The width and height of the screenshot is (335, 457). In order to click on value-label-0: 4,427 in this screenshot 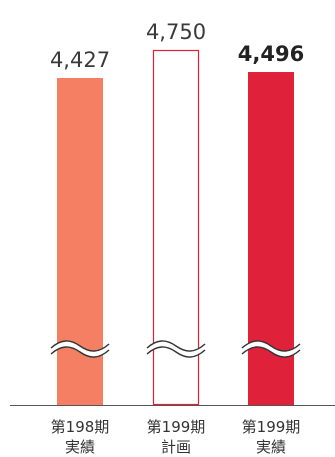, I will do `click(80, 60)`.